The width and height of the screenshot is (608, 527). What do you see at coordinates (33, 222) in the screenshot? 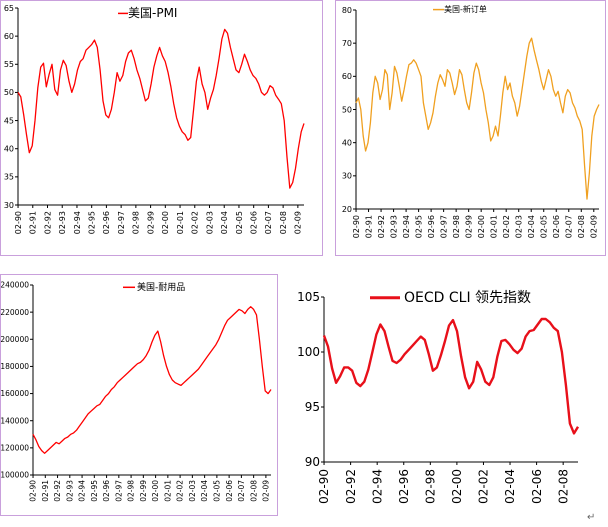
I see `x-tick-label: 02-91` at bounding box center [33, 222].